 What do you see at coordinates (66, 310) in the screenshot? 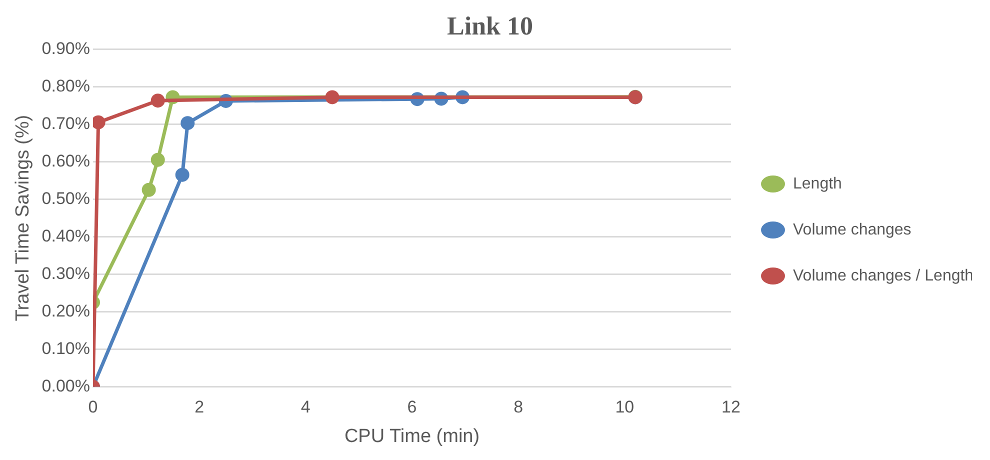
I see `y-tick-label: 0.20%` at bounding box center [66, 310].